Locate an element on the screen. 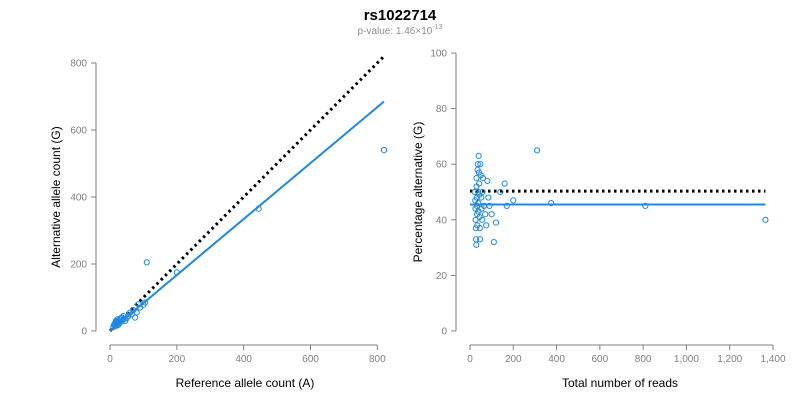 Image resolution: width=800 pixels, height=400 pixels. y-tick-label: 600 is located at coordinates (78, 131).